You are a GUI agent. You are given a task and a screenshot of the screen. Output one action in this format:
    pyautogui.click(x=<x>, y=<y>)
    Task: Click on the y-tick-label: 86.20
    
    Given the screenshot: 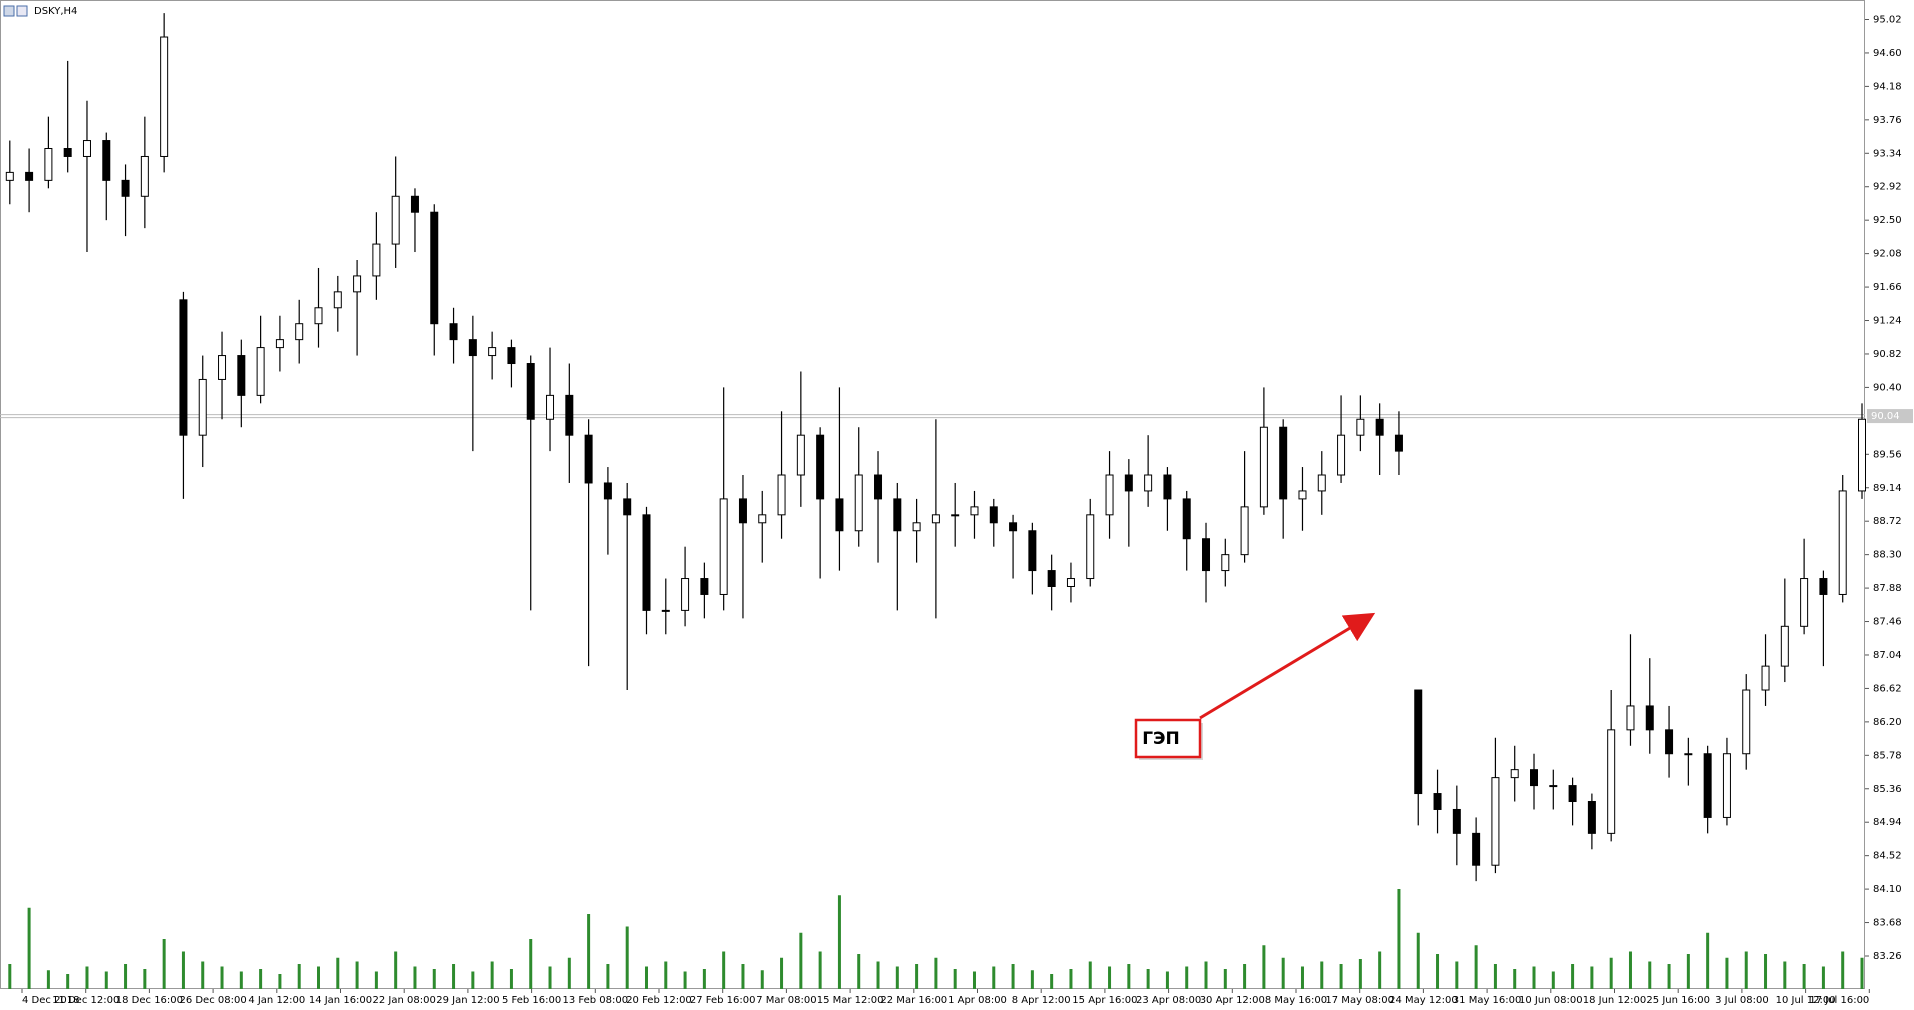 What is the action you would take?
    pyautogui.click(x=1887, y=722)
    